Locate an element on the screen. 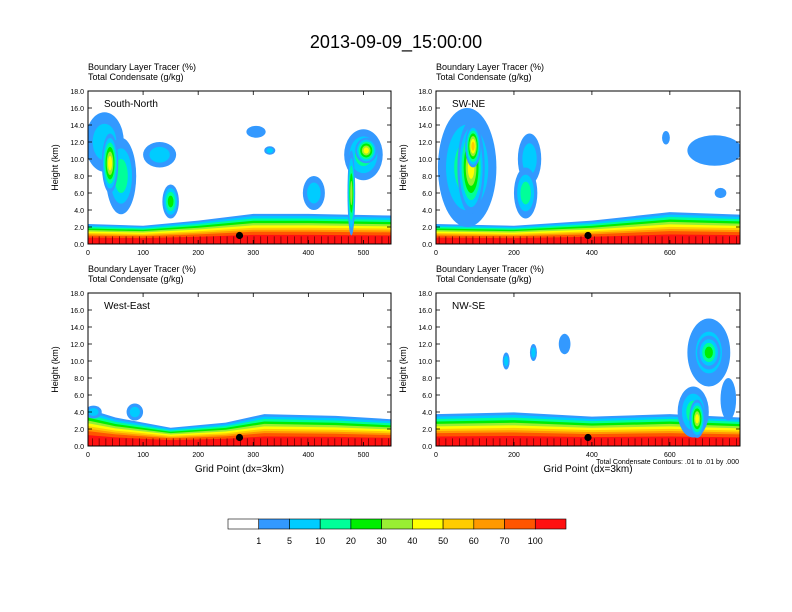 The height and width of the screenshot is (612, 792). colorbar-label: 70 is located at coordinates (505, 541).